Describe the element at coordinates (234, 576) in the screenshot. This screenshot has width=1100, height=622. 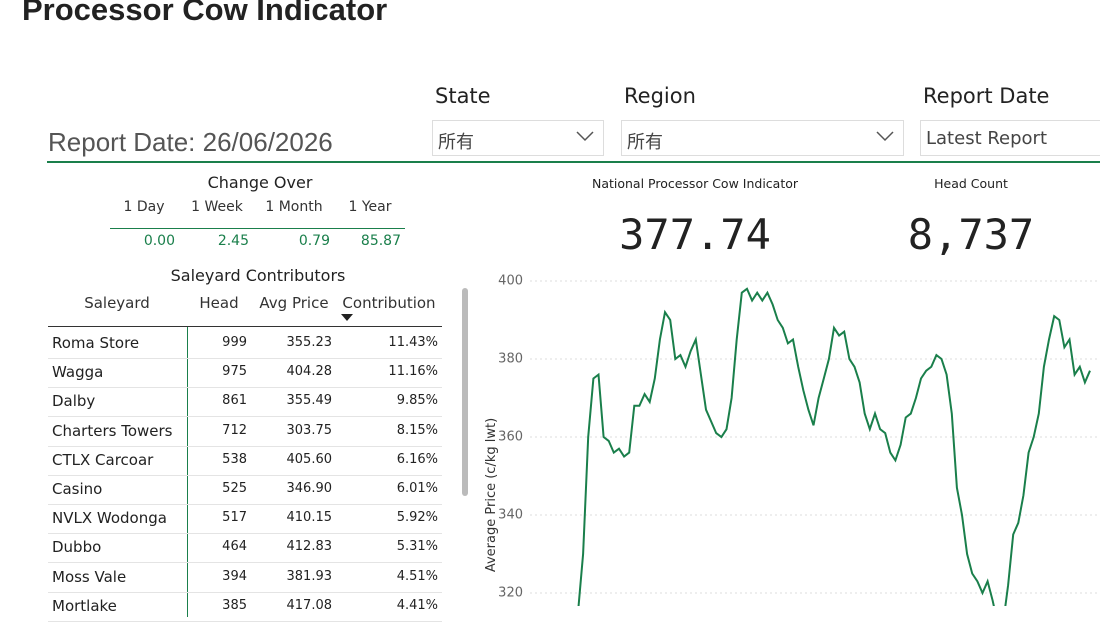
I see `cell: 394` at that location.